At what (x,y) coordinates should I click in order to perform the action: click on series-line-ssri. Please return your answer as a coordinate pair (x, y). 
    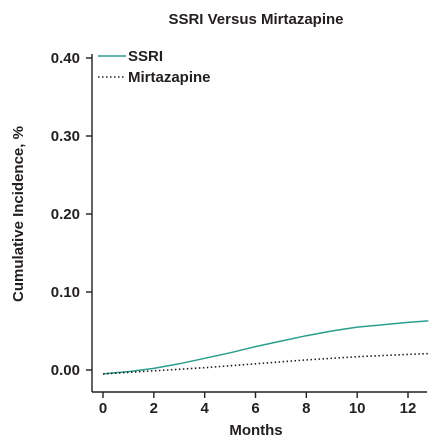
    Looking at the image, I should click on (265, 347).